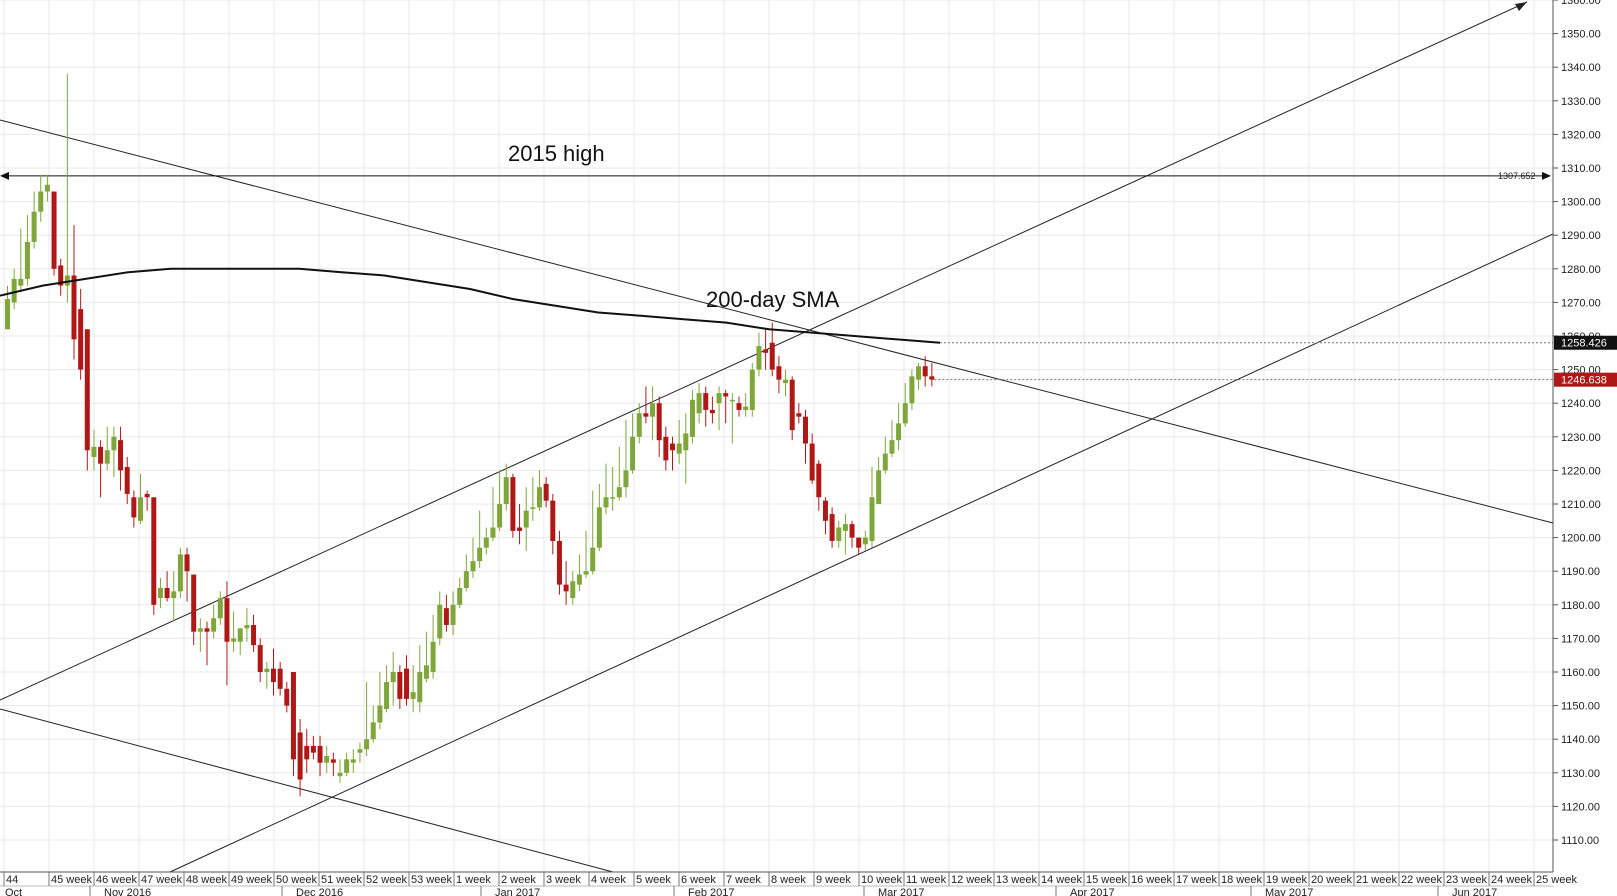 The image size is (1617, 896). Describe the element at coordinates (127, 891) in the screenshot. I see `month-label: Nov 2016` at that location.